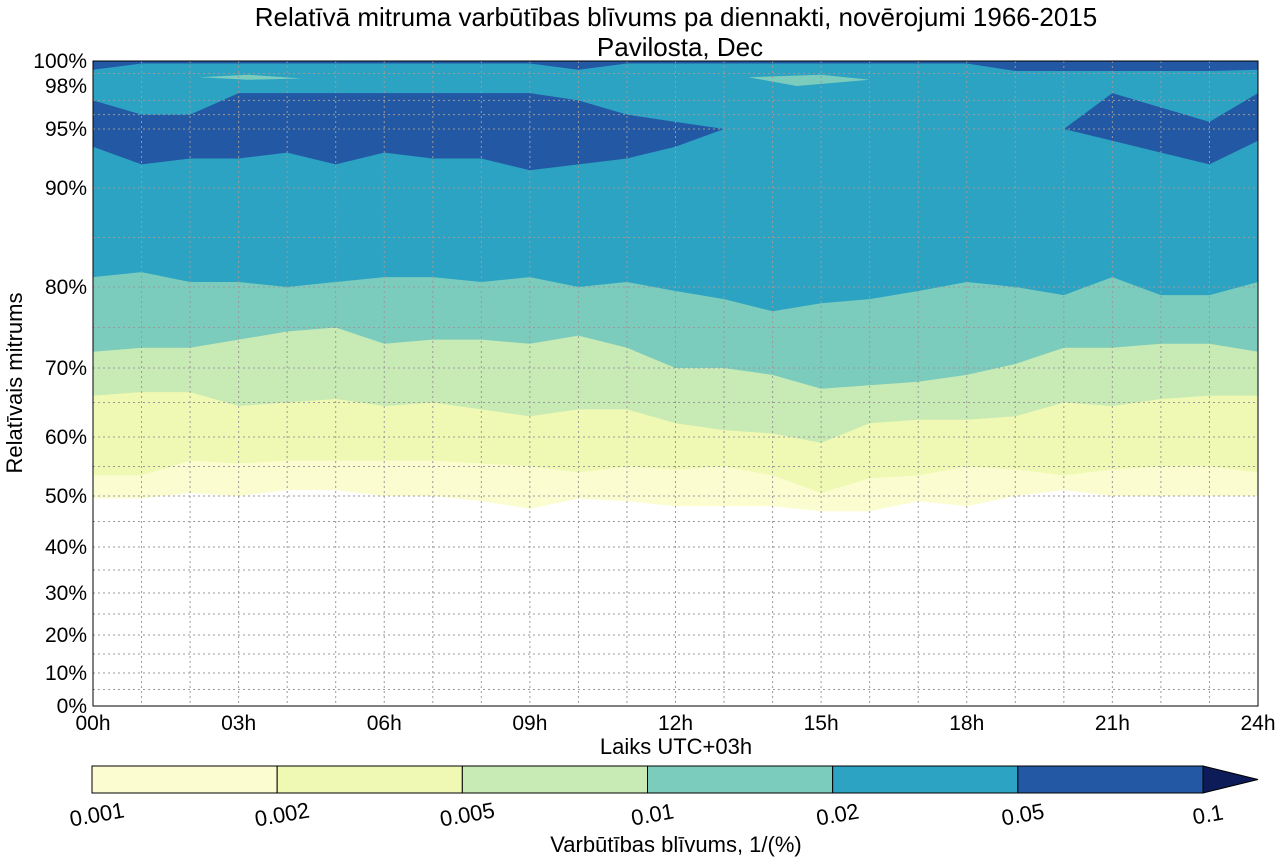 This screenshot has height=863, width=1284. Describe the element at coordinates (837, 814) in the screenshot. I see `colorbar-tick-label: 0.02` at that location.